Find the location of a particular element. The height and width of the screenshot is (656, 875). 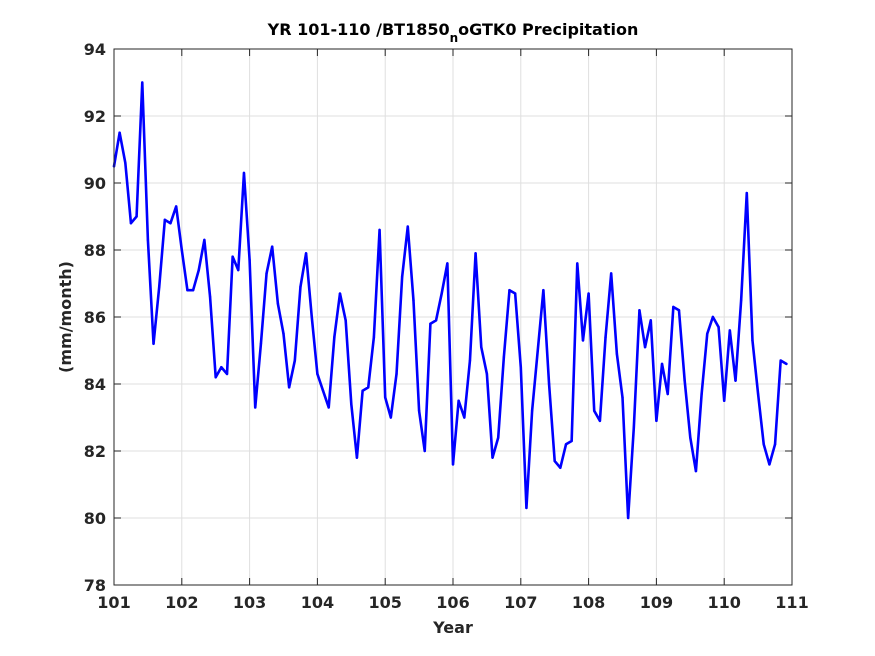

y-tick-label: 88 is located at coordinates (95, 250).